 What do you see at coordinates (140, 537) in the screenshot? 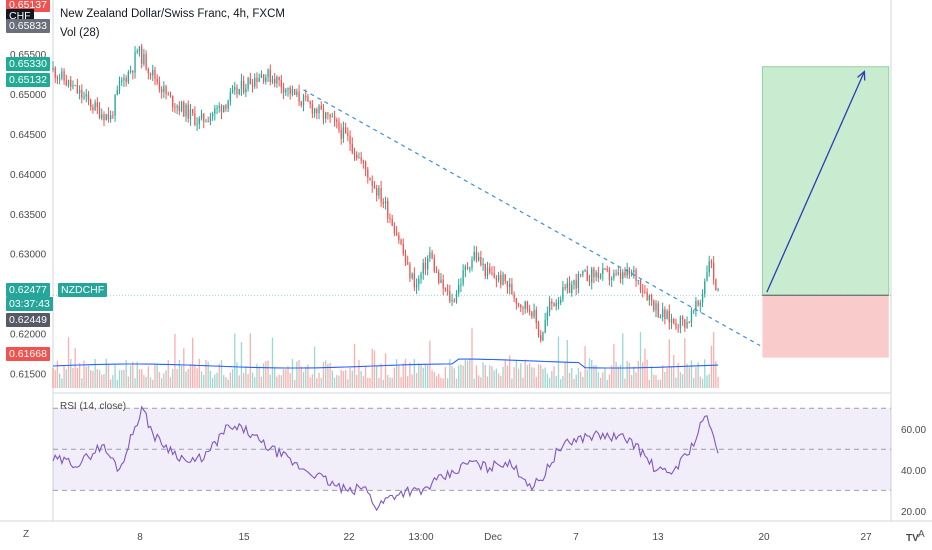
I see `time-tick-label: 8` at bounding box center [140, 537].